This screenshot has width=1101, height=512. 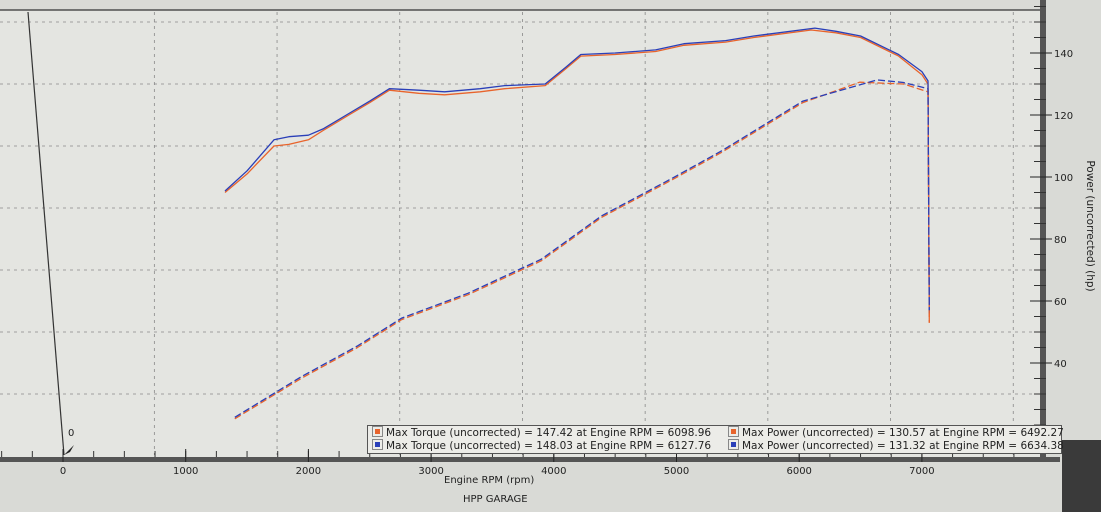 What do you see at coordinates (798, 471) in the screenshot?
I see `x-tick-label: 6000` at bounding box center [798, 471].